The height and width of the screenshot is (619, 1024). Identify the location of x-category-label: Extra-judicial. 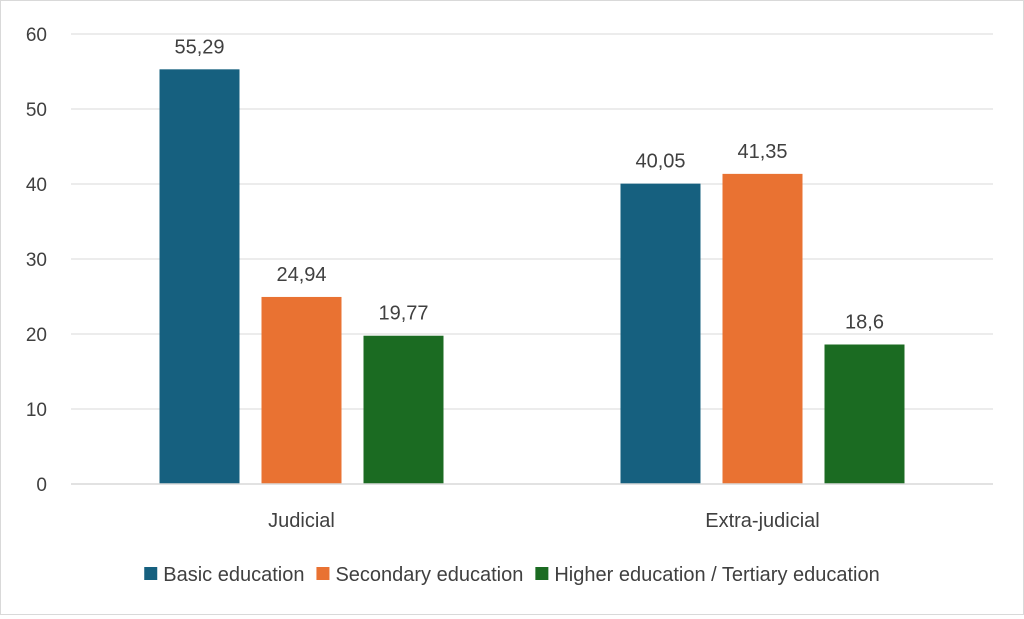
(762, 521).